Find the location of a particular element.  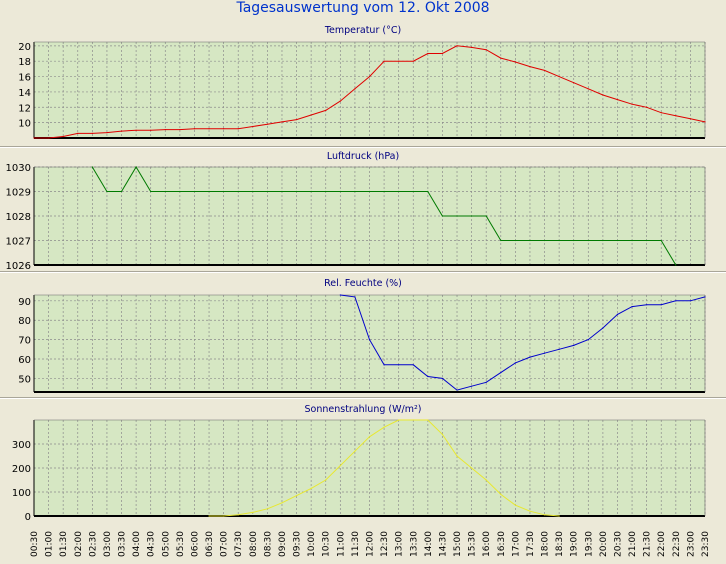

x-tick-label: 16:30 is located at coordinates (502, 544).